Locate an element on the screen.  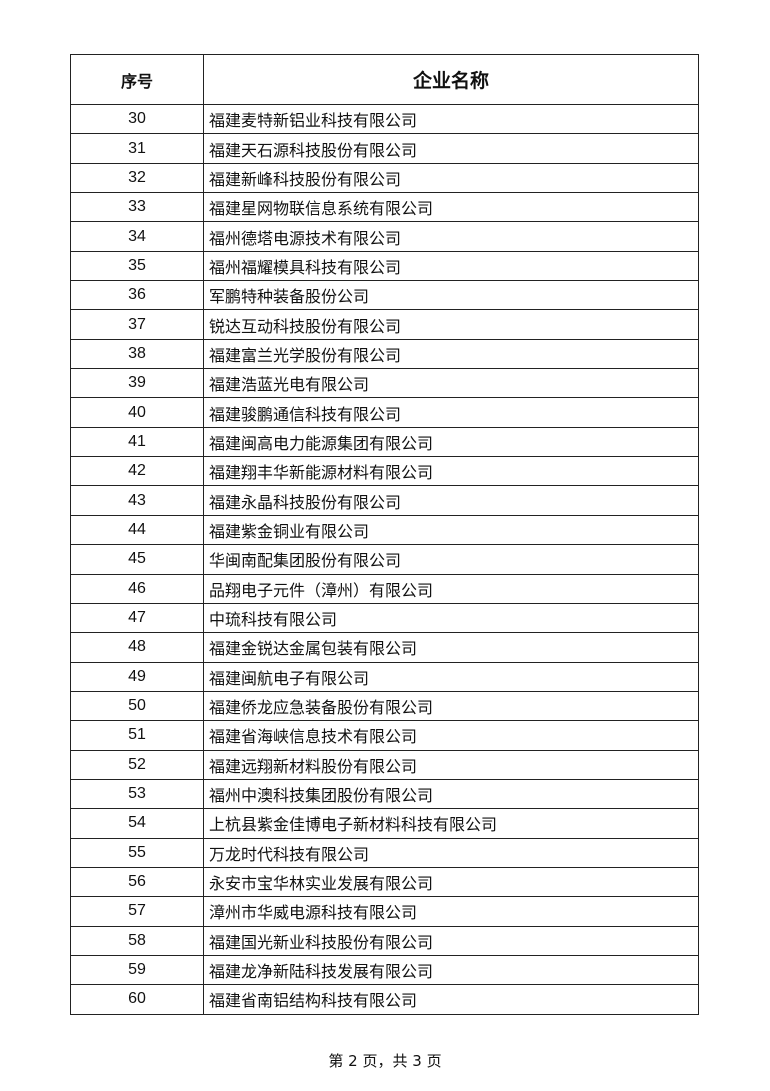
serial-number-cell: 36 is located at coordinates (137, 295).